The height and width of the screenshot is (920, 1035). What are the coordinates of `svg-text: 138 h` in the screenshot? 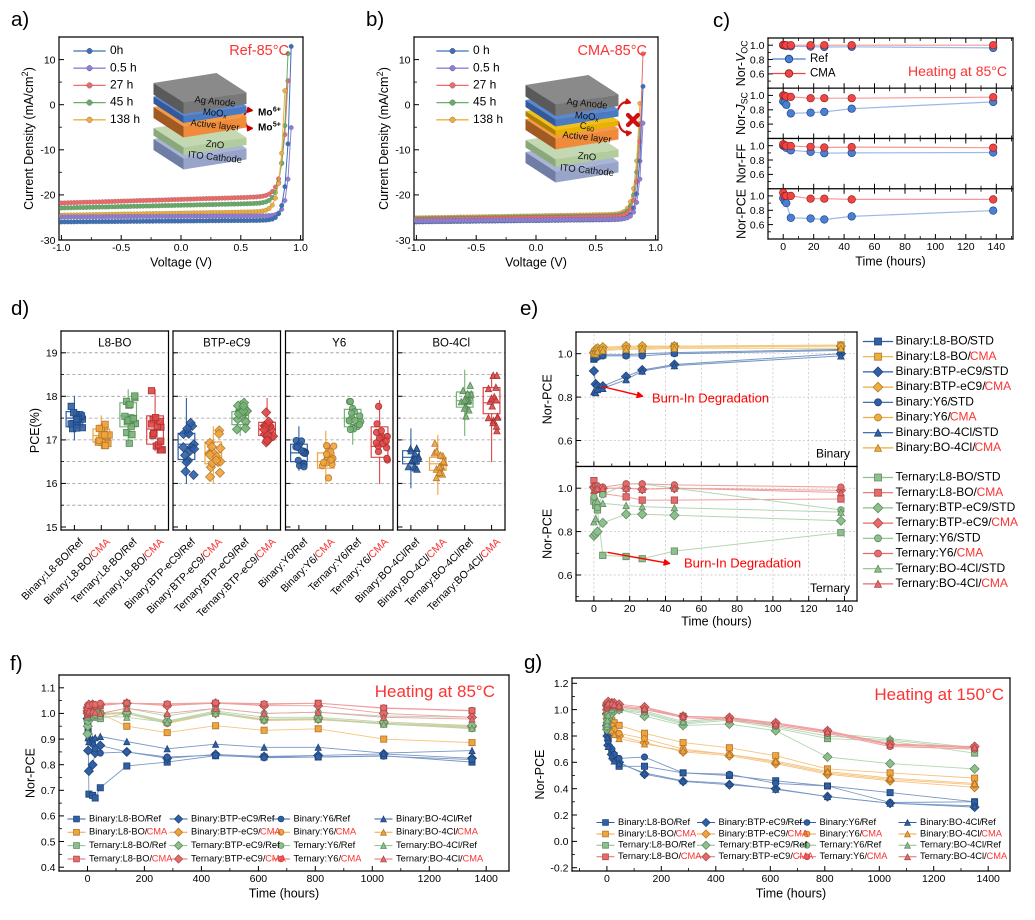 It's located at (488, 119).